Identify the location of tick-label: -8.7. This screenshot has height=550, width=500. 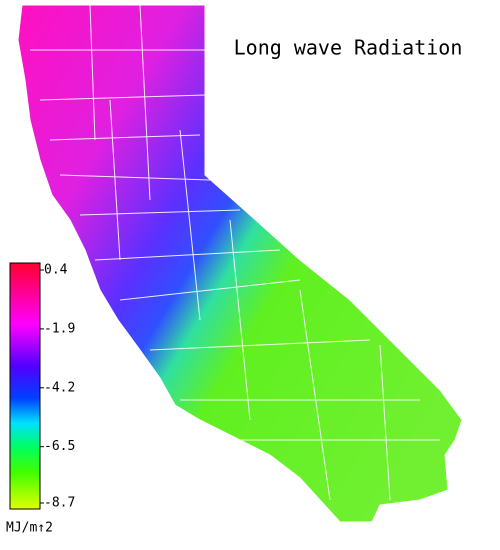
(59, 503).